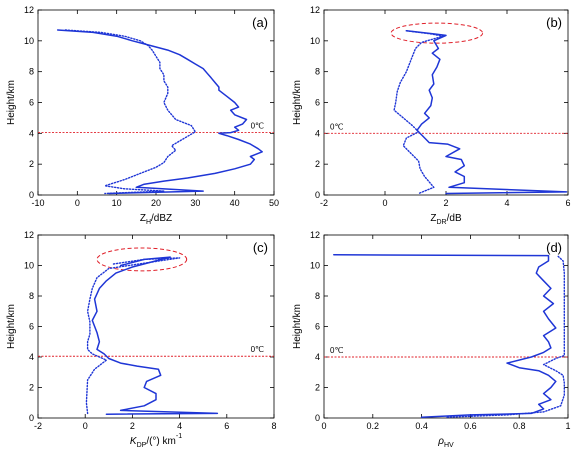  What do you see at coordinates (37, 203) in the screenshot?
I see `x-tick-label: -10` at bounding box center [37, 203].